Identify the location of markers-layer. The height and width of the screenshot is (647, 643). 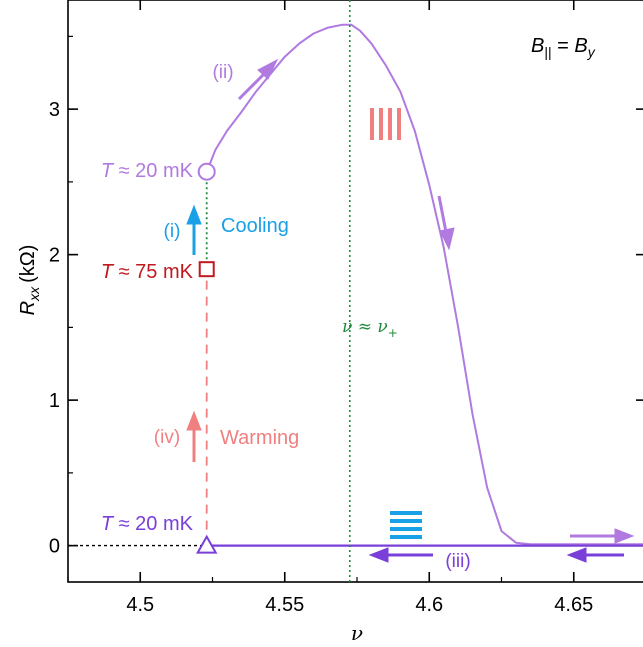
(207, 358).